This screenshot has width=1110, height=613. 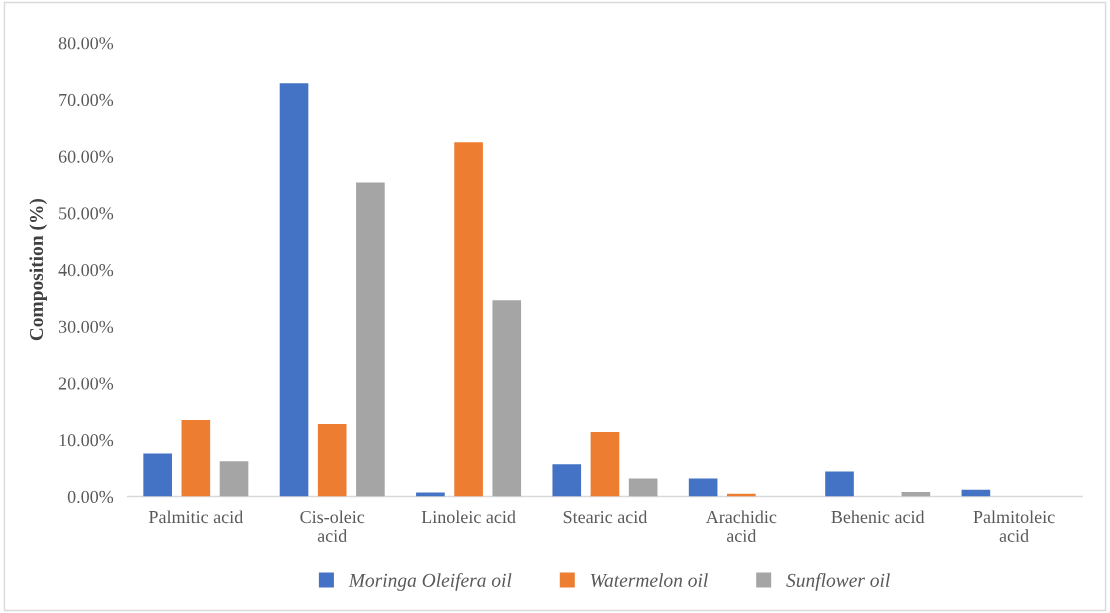 What do you see at coordinates (86, 270) in the screenshot?
I see `y-tick-label: 40.00%` at bounding box center [86, 270].